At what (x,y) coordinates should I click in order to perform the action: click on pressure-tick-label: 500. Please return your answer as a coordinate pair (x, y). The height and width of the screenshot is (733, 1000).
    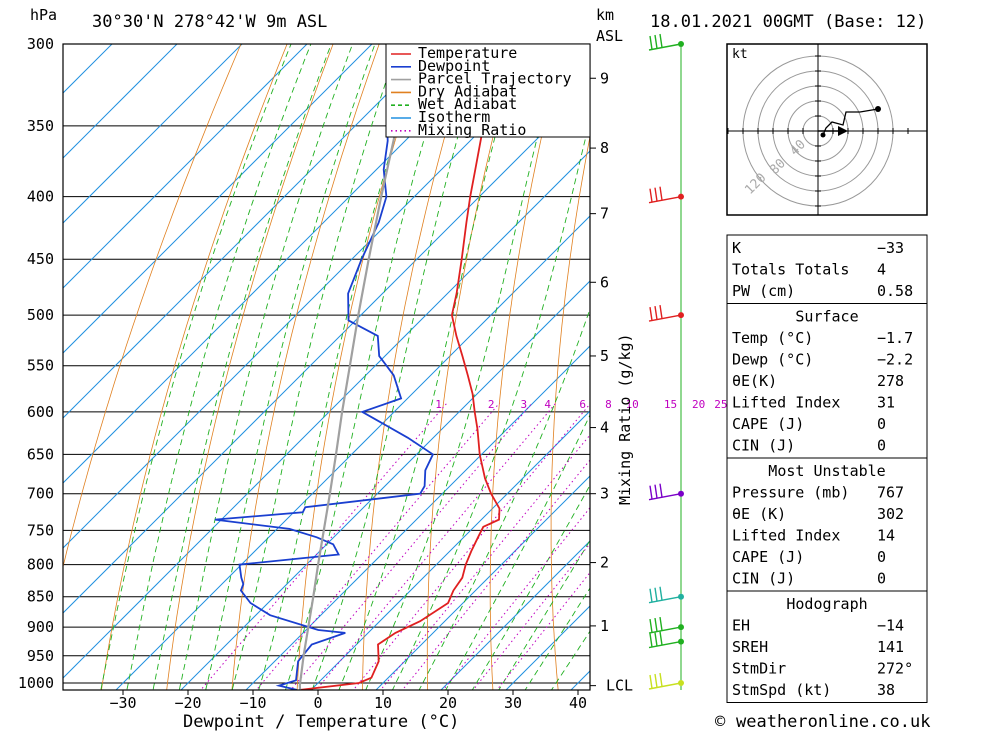
    Looking at the image, I should click on (40, 315).